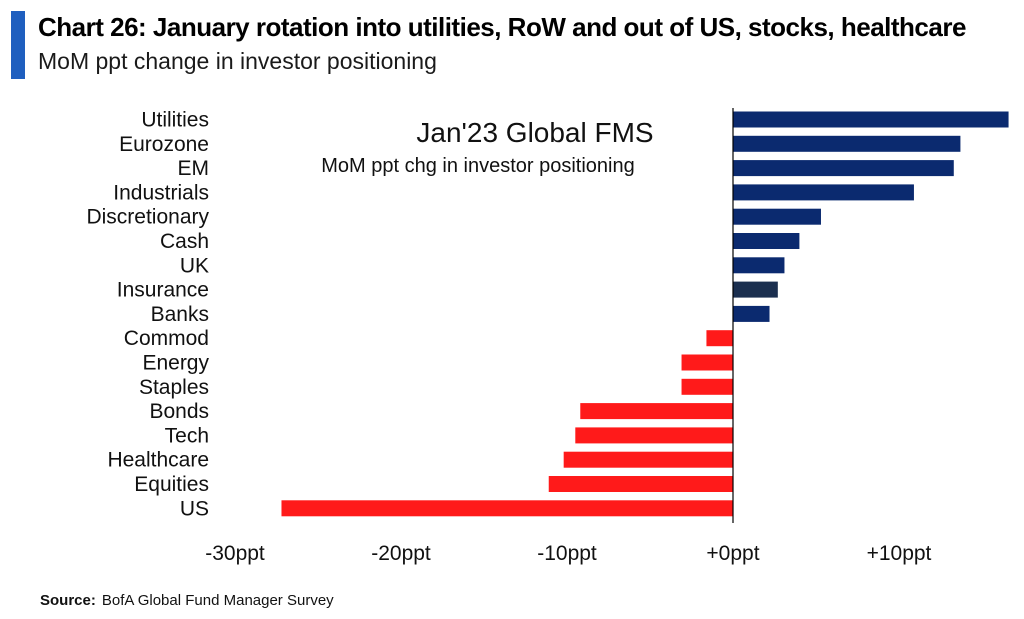  What do you see at coordinates (187, 435) in the screenshot?
I see `category-label-tech: Tech` at bounding box center [187, 435].